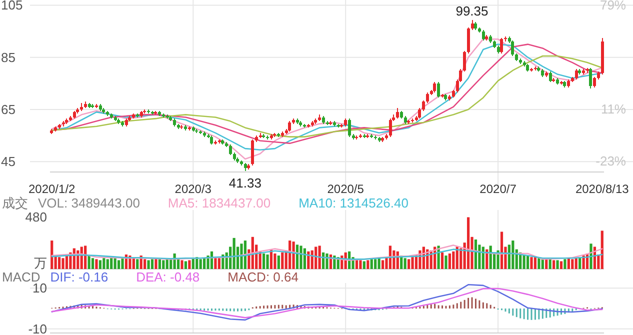  What do you see at coordinates (79, 277) in the screenshot?
I see `series-label: DIF: -0.16` at bounding box center [79, 277].